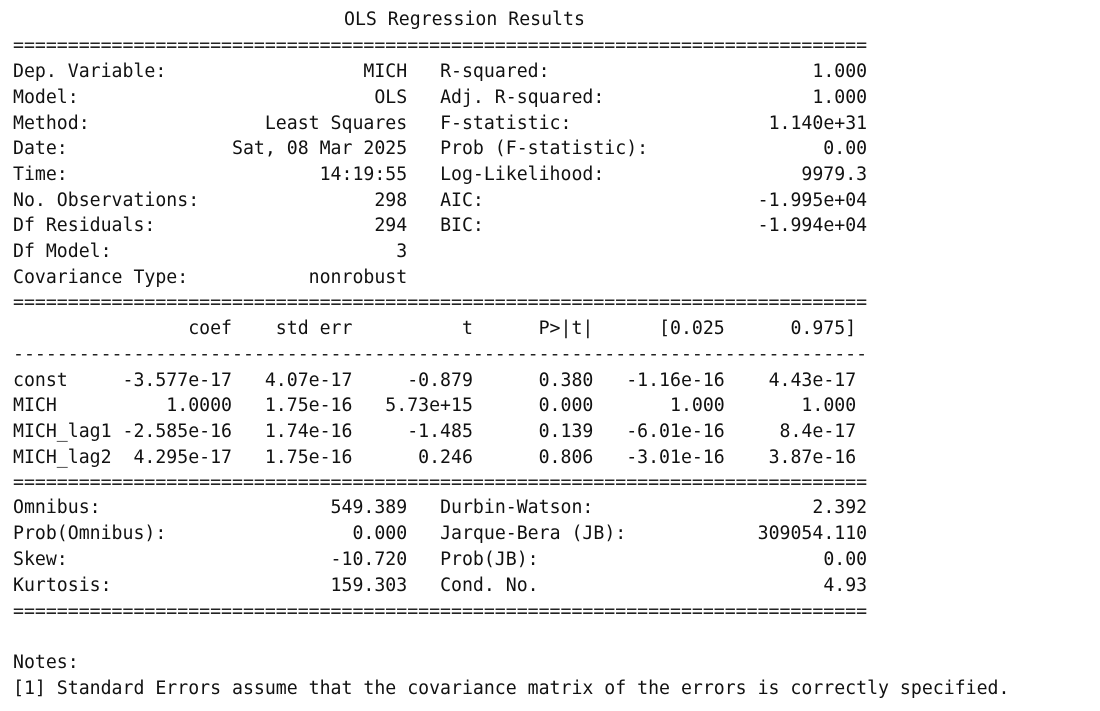 This screenshot has width=1100, height=711. Describe the element at coordinates (730, 507) in the screenshot. I see `right-stat-value: 2.392` at that location.